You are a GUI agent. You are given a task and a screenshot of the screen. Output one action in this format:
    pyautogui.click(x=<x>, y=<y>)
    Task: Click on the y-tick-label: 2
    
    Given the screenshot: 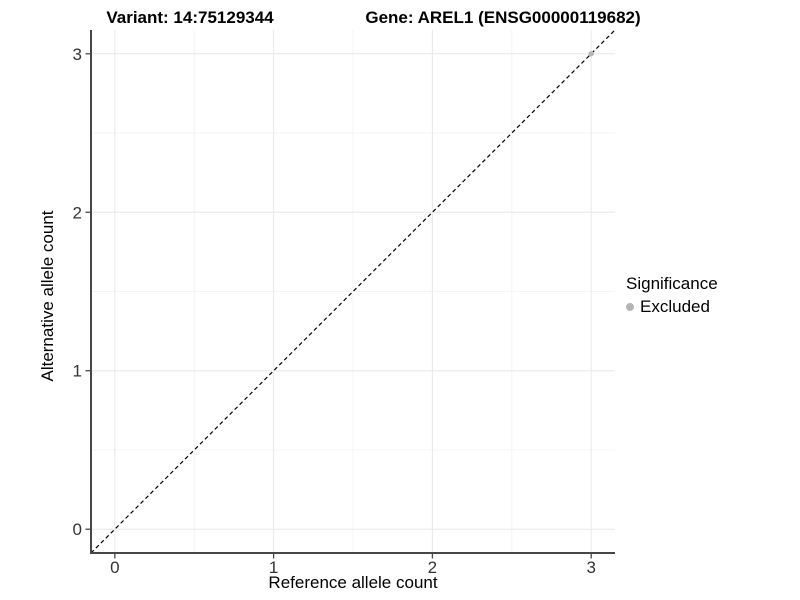 What is the action you would take?
    pyautogui.click(x=77, y=212)
    